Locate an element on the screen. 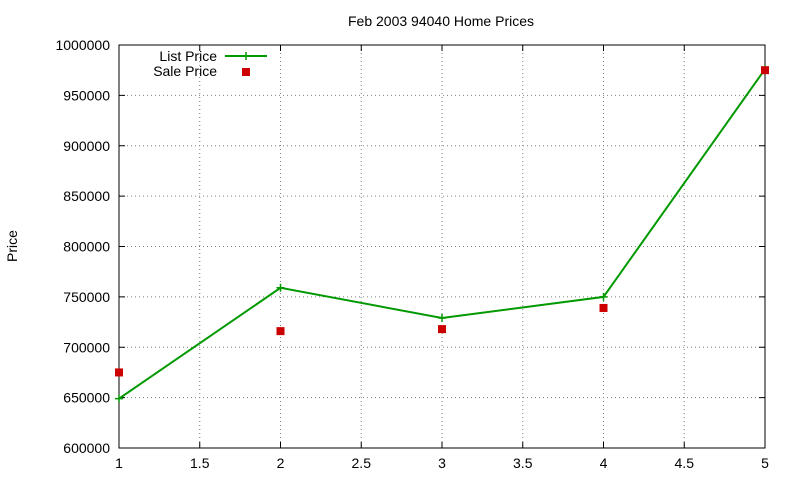  x-tick-label: 3 is located at coordinates (442, 463).